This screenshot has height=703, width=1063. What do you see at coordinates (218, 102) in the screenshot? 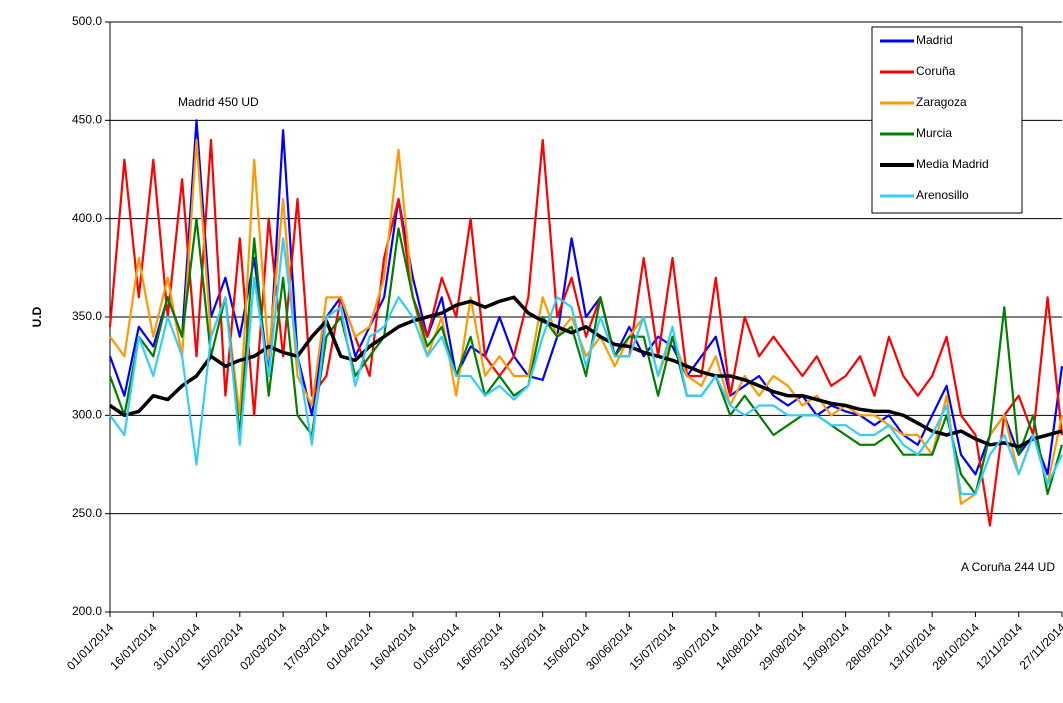
I see `annotation: Madrid 450 UD` at bounding box center [218, 102].